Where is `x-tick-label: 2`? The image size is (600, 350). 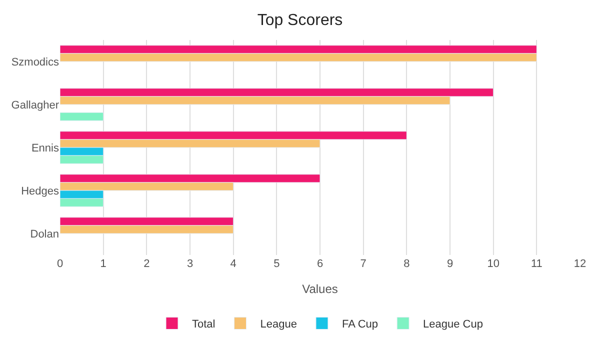 x-tick-label: 2 is located at coordinates (147, 264).